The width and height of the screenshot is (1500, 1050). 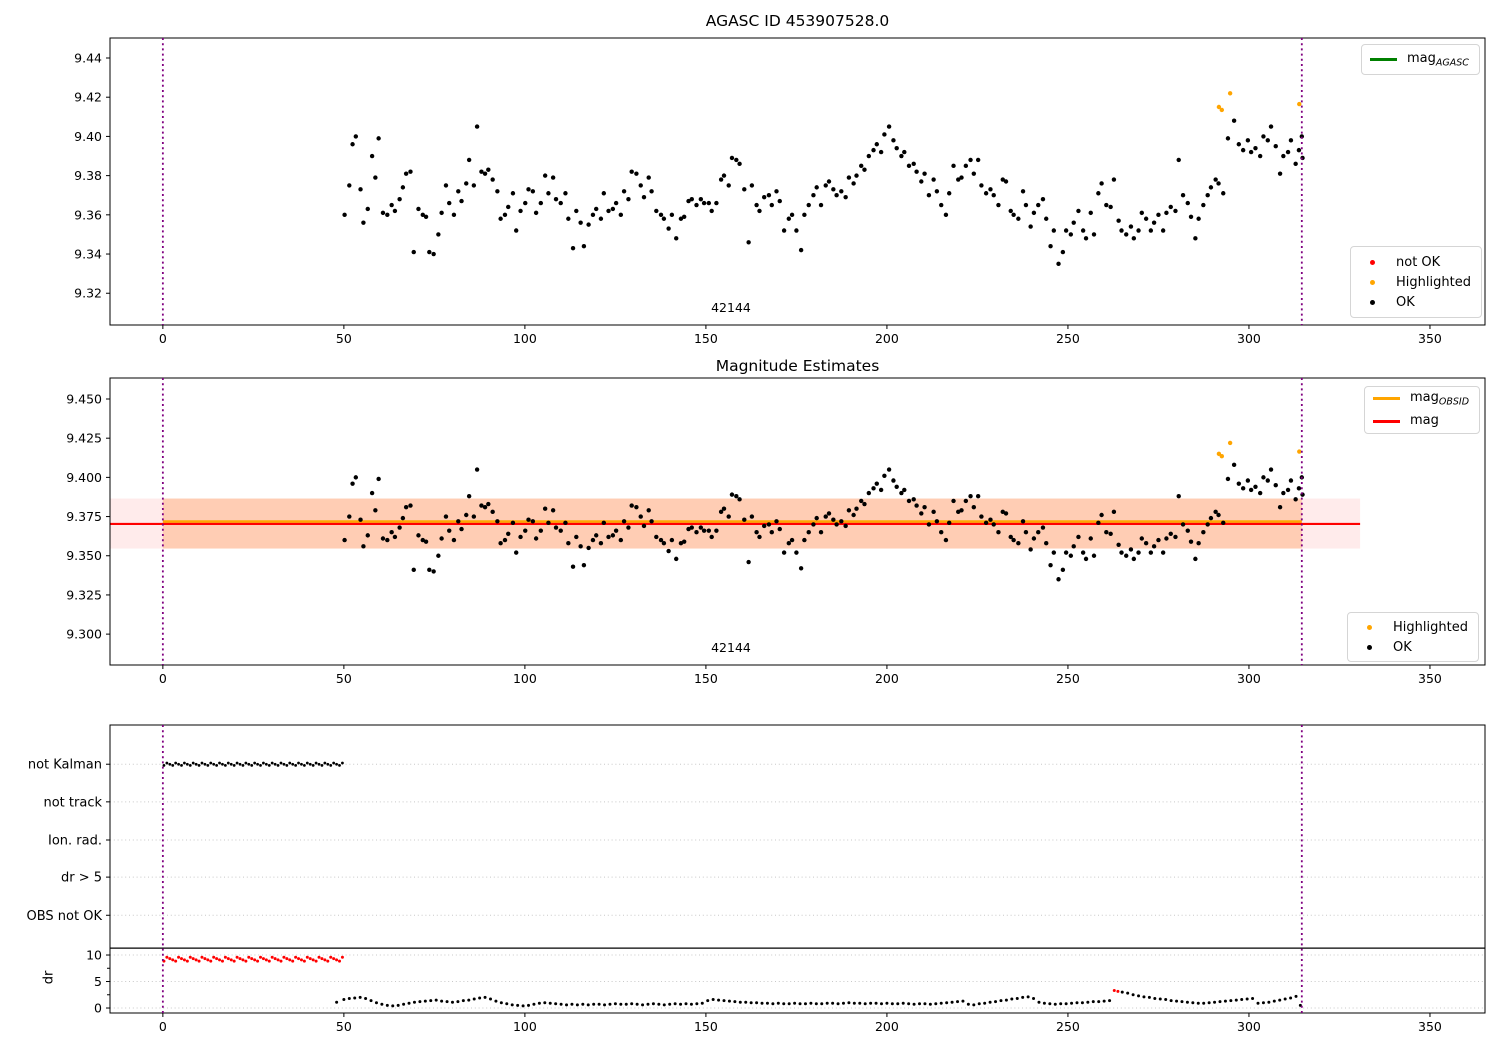 I want to click on middle-x-axis-tick-label: 350, so click(x=1430, y=678).